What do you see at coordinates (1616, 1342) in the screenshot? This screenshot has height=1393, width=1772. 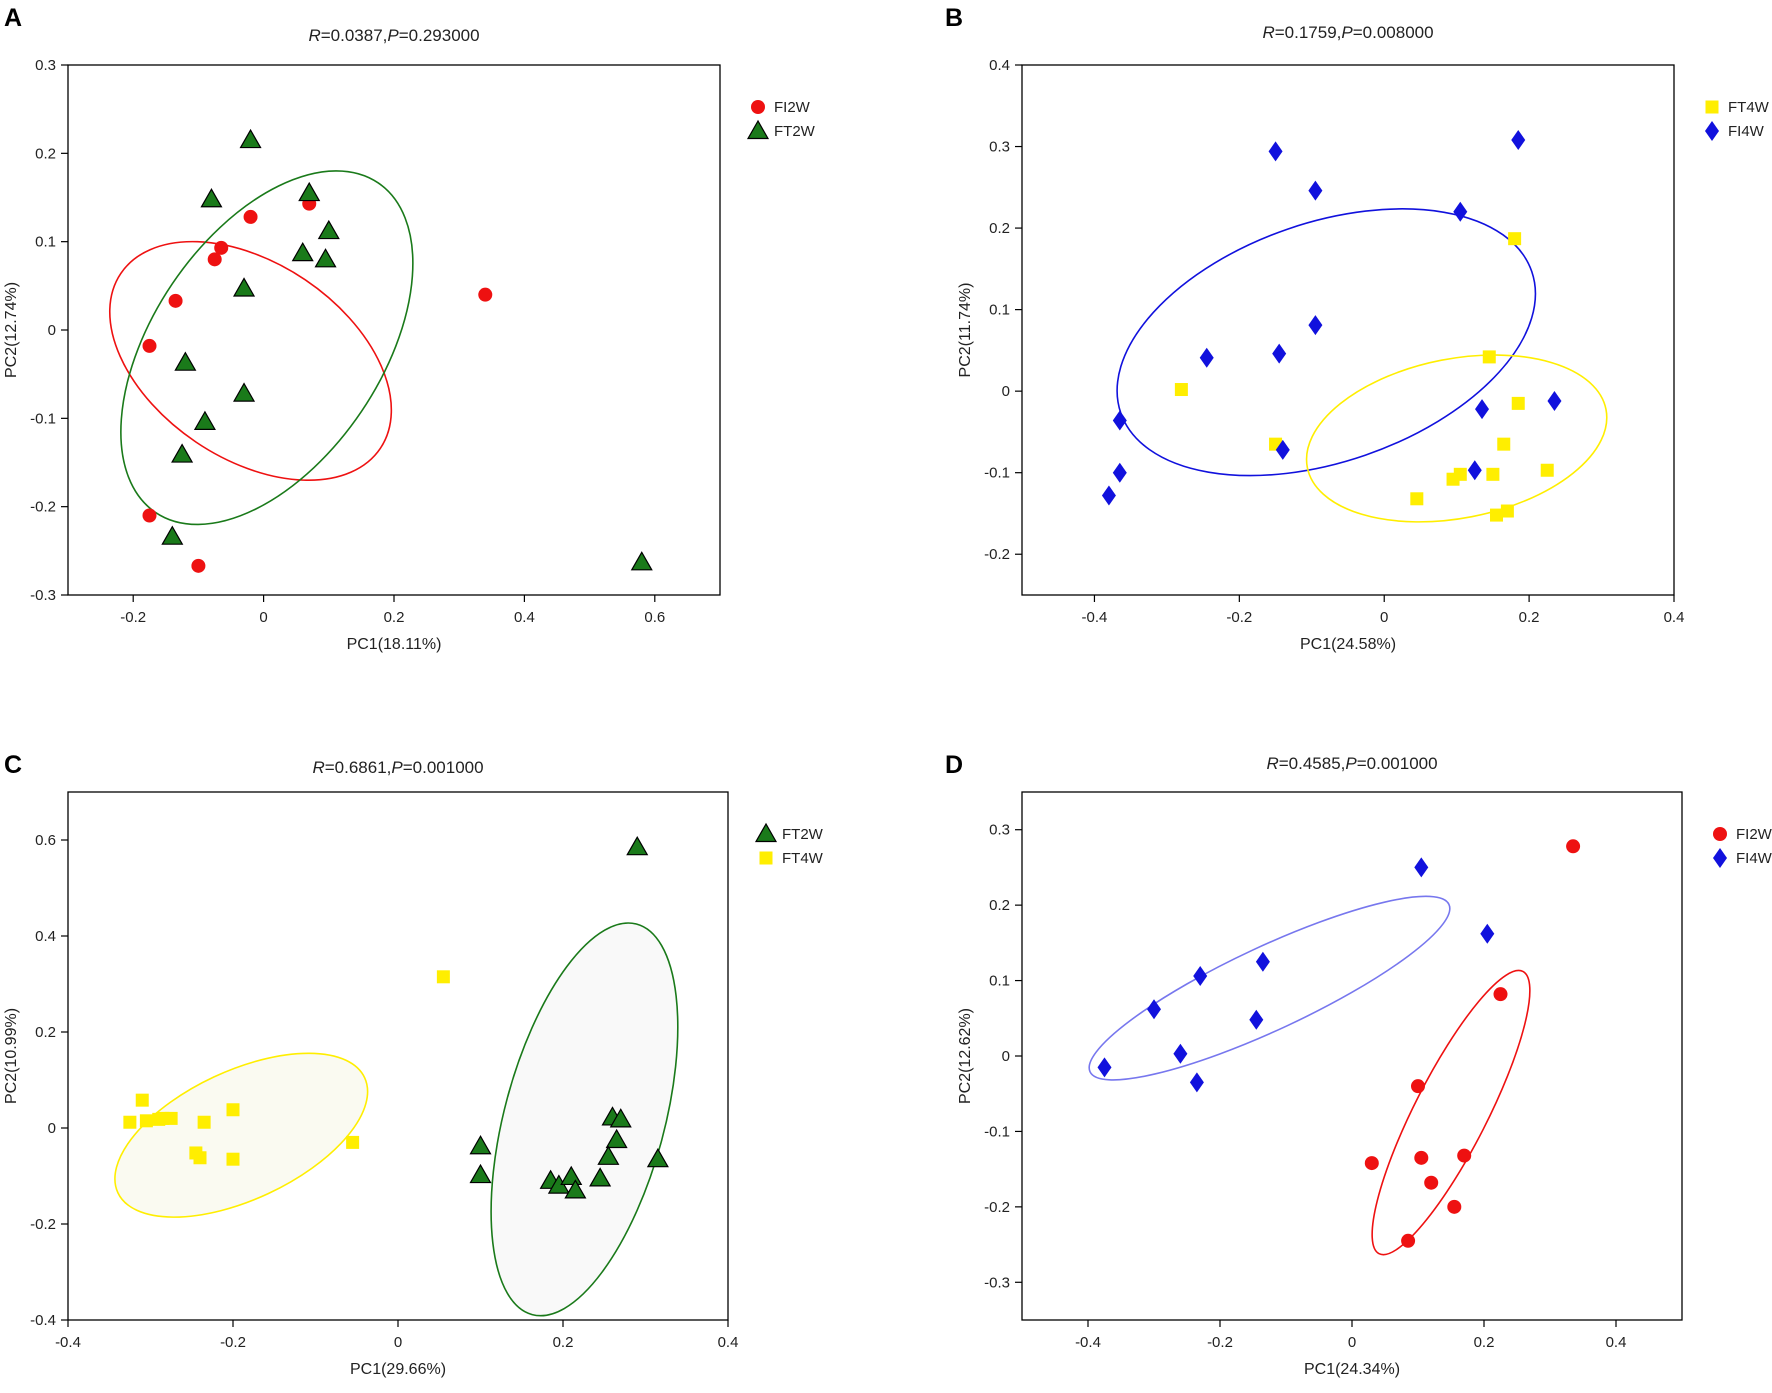 I see `panel-d-x-tick-label: 0.4` at bounding box center [1616, 1342].